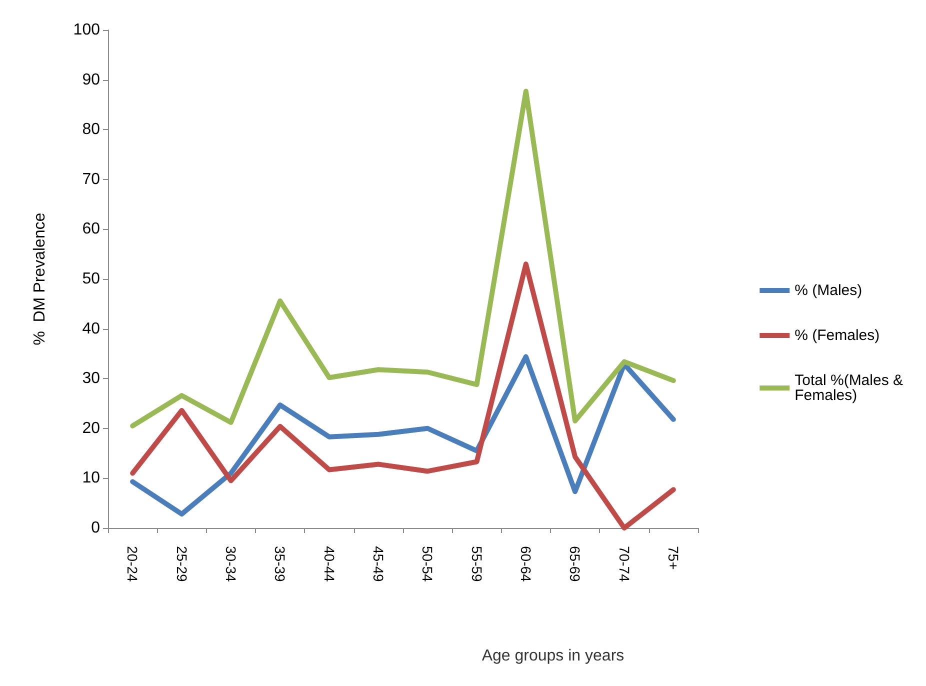 The width and height of the screenshot is (926, 686). I want to click on y-tick-label: 80, so click(91, 129).